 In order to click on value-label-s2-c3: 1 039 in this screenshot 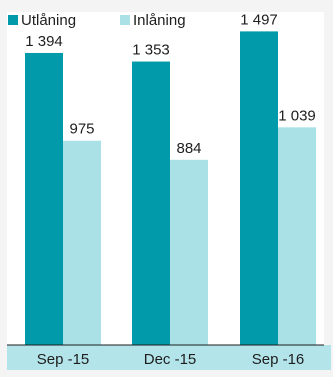, I will do `click(297, 115)`.